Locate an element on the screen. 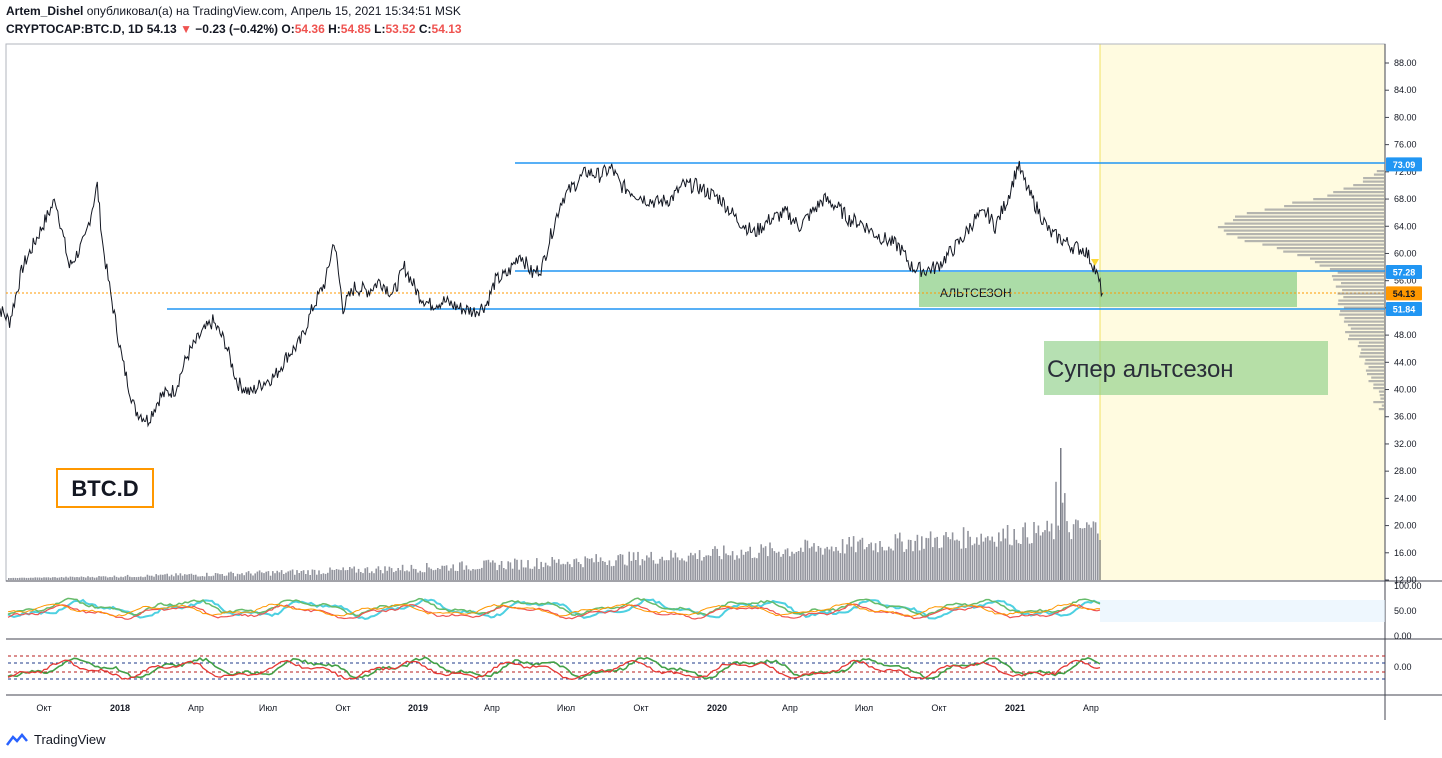 The image size is (1442, 758). y-tick-label: 56.00 is located at coordinates (1405, 281).